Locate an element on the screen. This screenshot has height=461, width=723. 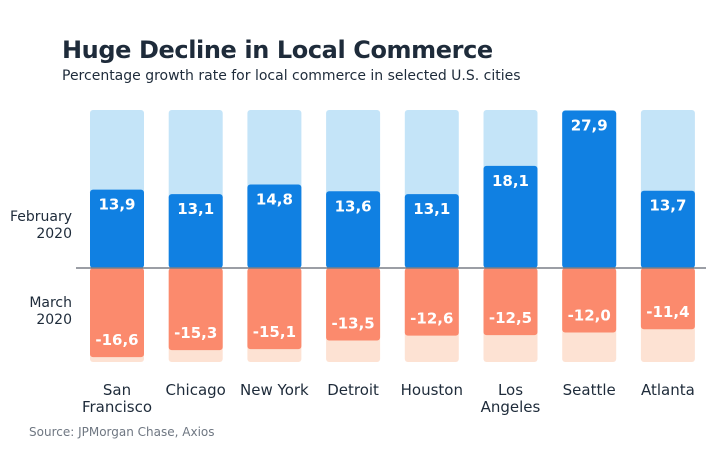
bar-feb-seattle is located at coordinates (589, 189).